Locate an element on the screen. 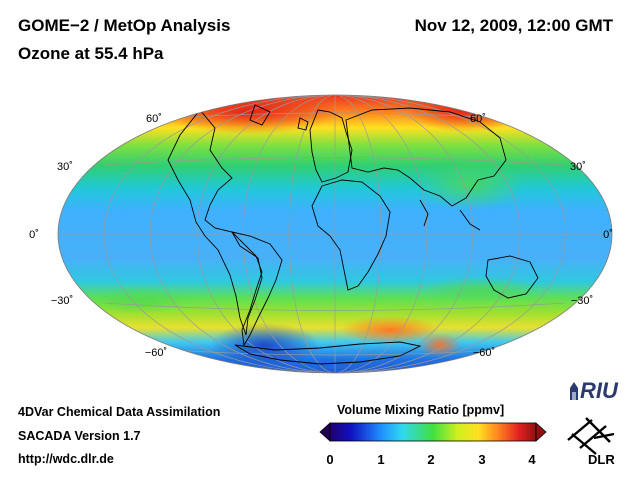 Image resolution: width=640 pixels, height=480 pixels. lat-label-left-m30: −30˚ is located at coordinates (62, 301).